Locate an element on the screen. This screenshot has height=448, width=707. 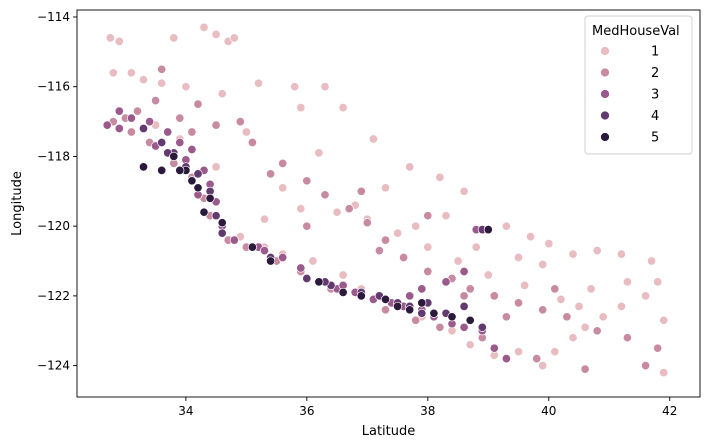
legend-label: 2 is located at coordinates (655, 73).